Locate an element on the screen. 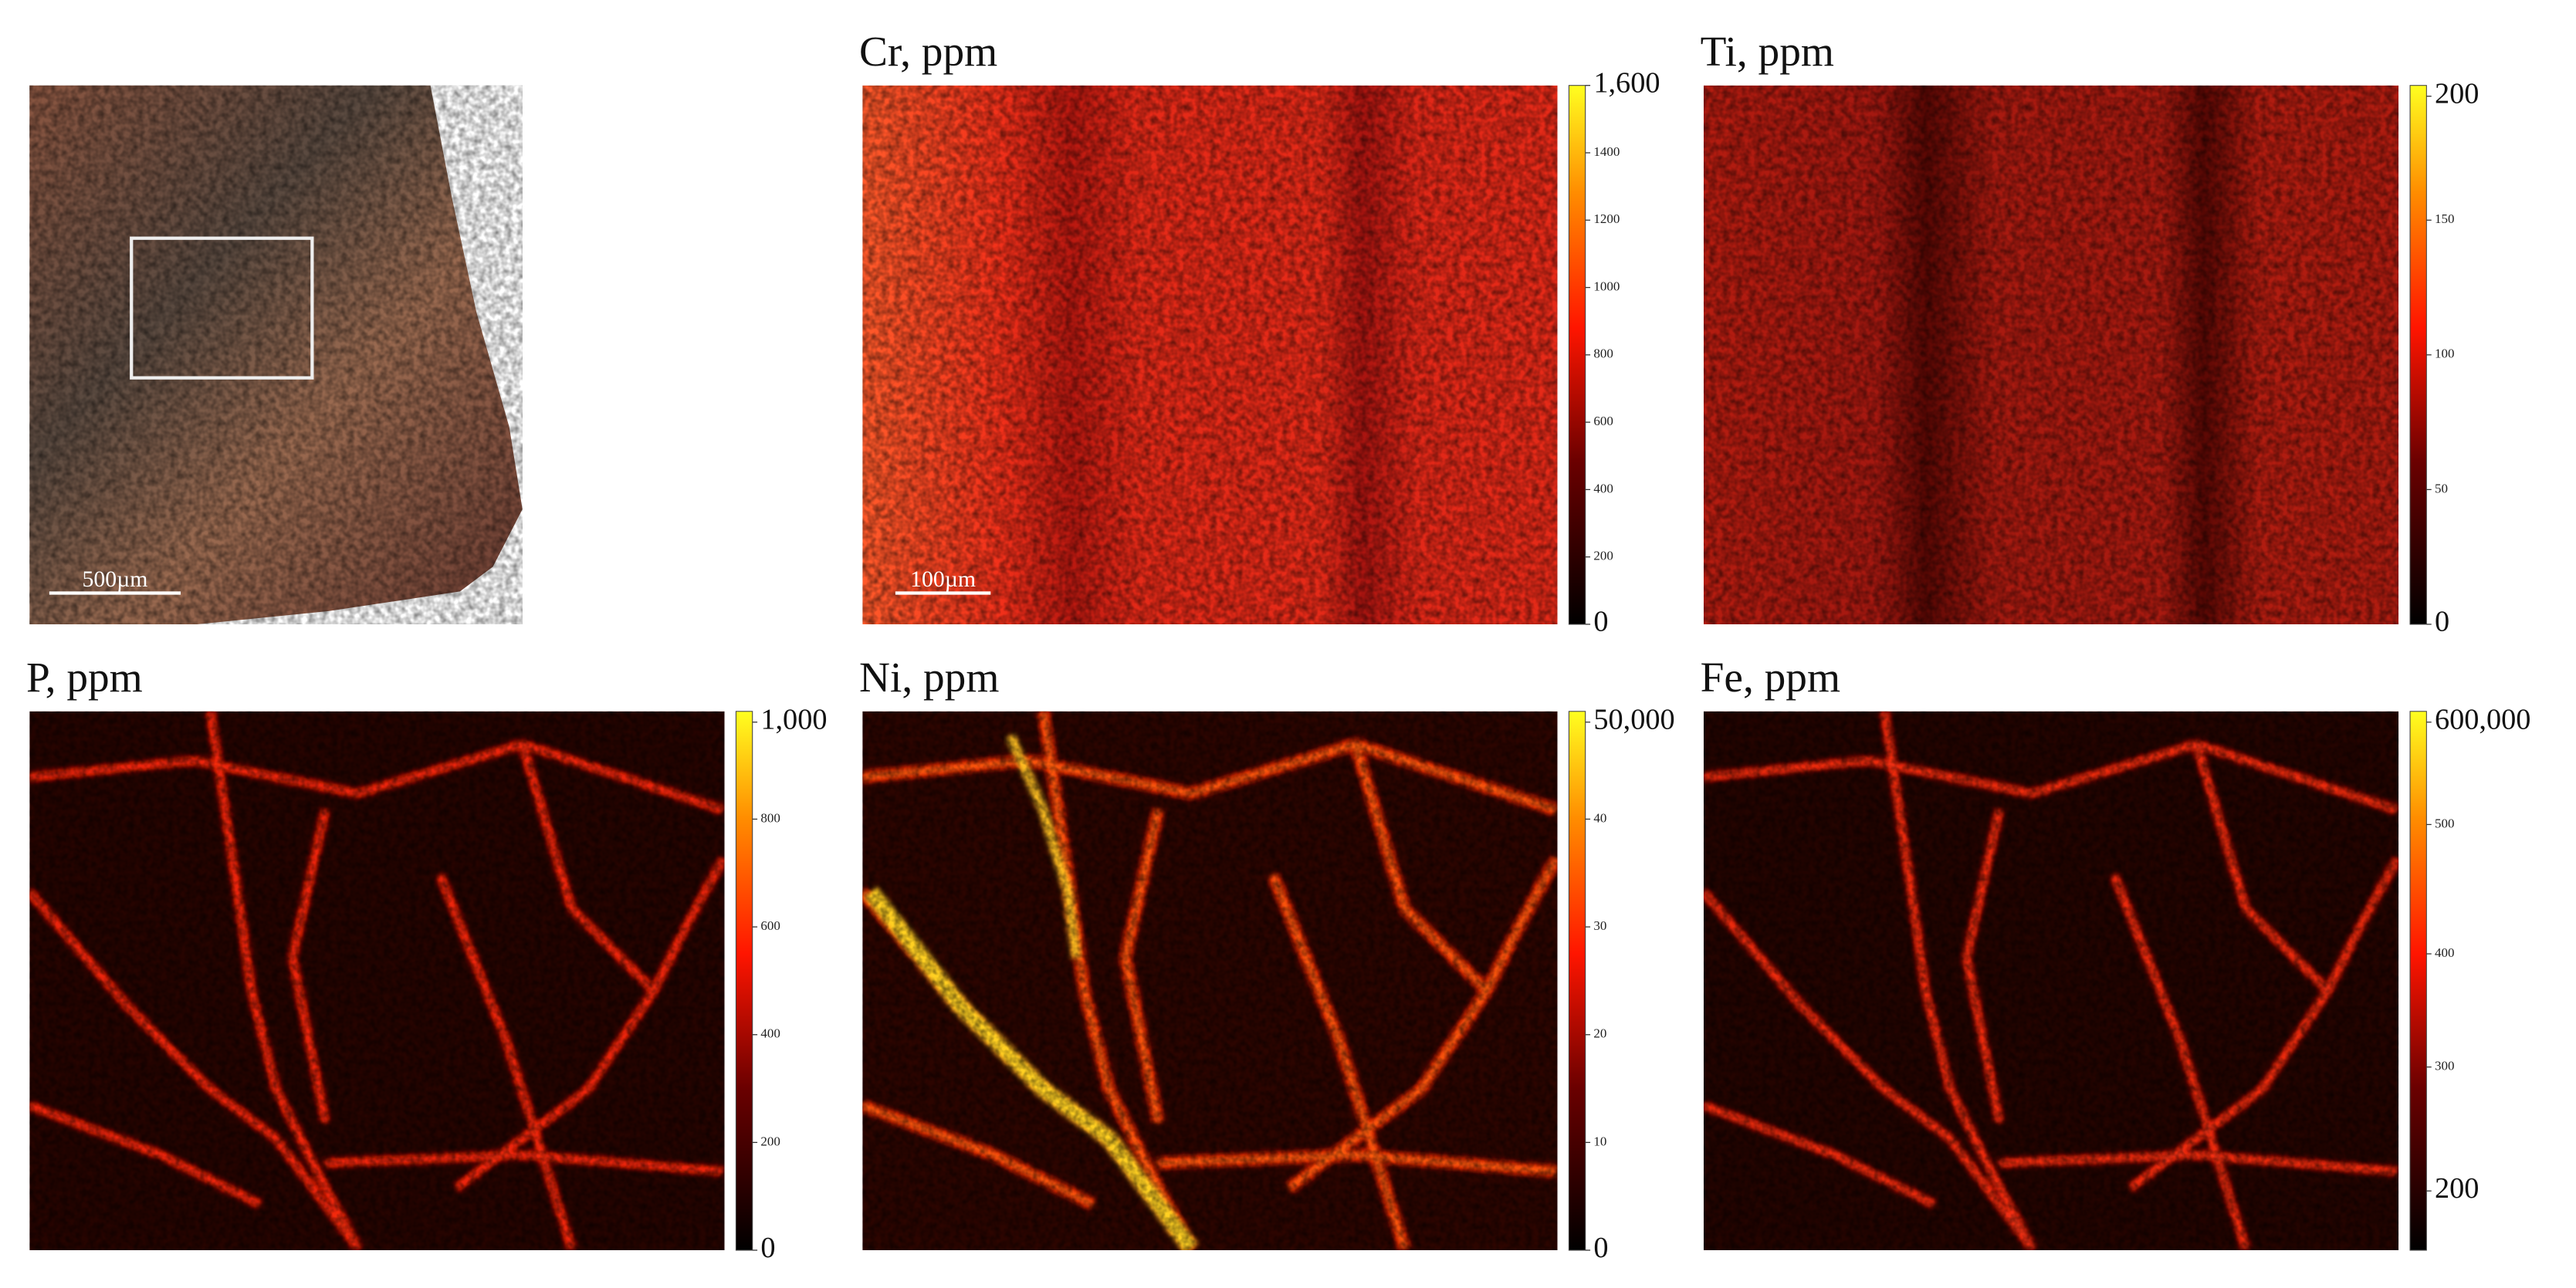 This screenshot has width=2576, height=1288. map-panel: Fe, ppm 600,000 500 400 300 200 is located at coordinates (2115, 952).